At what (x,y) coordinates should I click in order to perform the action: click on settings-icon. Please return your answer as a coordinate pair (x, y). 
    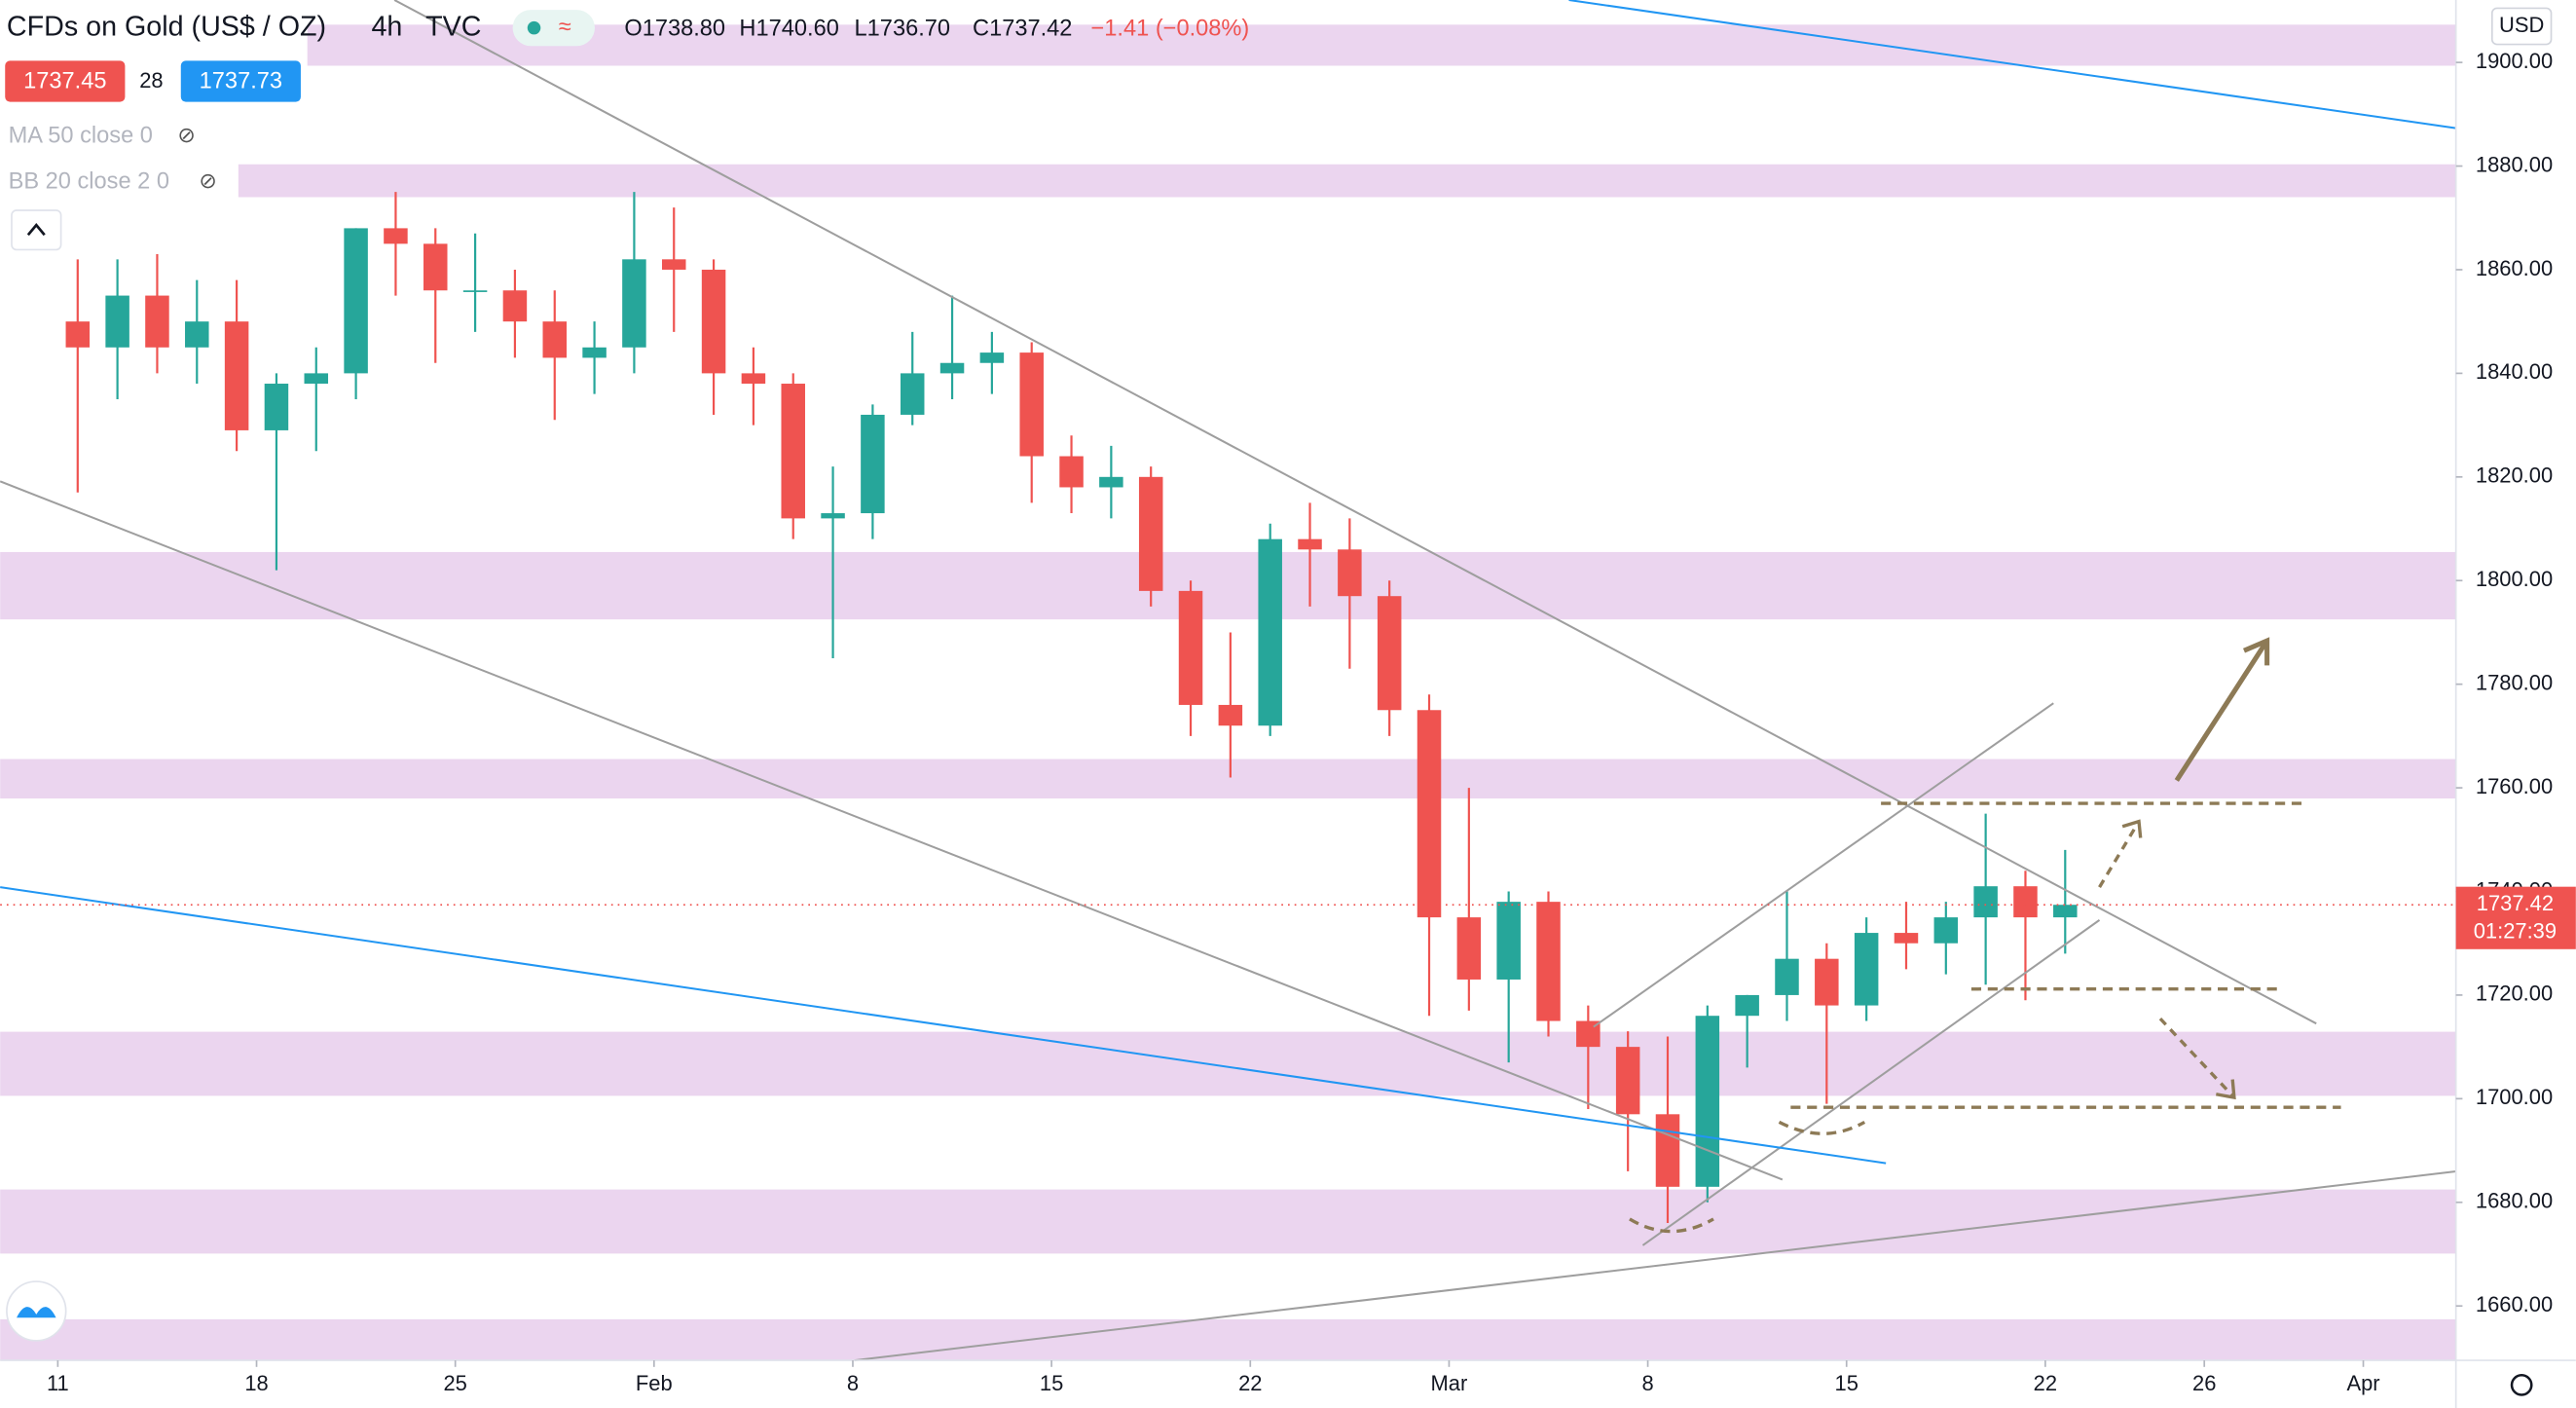
    Looking at the image, I should click on (2521, 1385).